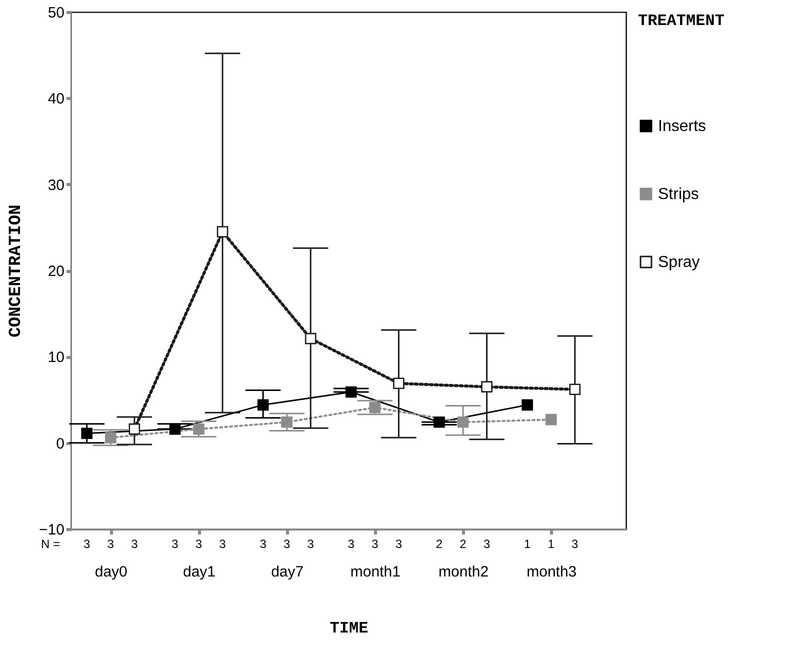 The height and width of the screenshot is (657, 811). What do you see at coordinates (349, 629) in the screenshot?
I see `x-axis-title: TIME` at bounding box center [349, 629].